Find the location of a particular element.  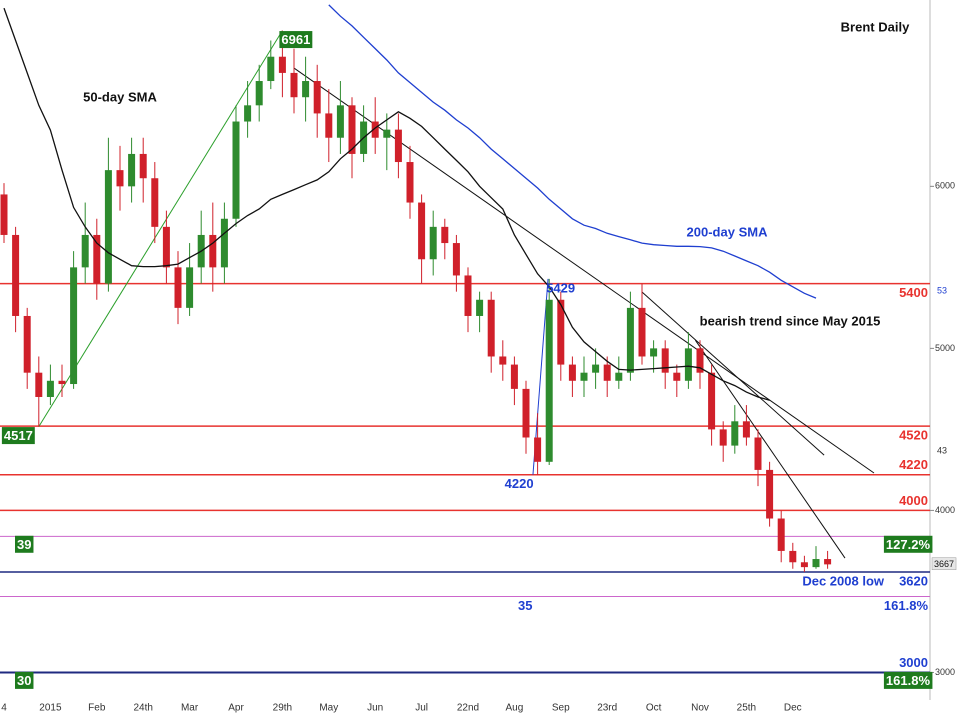

x-tick-label: Oct is located at coordinates (654, 708).